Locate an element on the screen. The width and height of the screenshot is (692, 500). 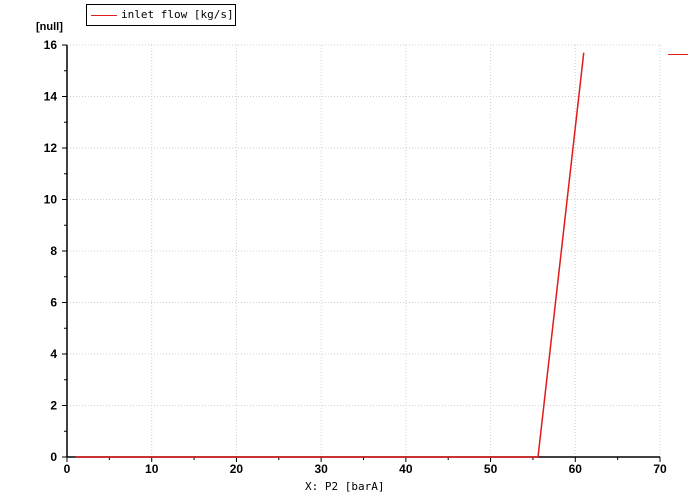
x-axis-label: X: P2 [barA] is located at coordinates (345, 486).